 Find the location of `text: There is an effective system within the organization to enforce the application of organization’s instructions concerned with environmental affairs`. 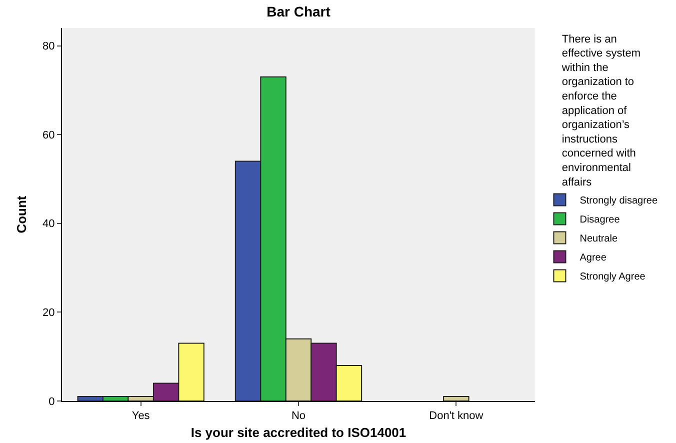

text: There is an effective system within the organization to enforce the application of organization’s instructions concerned with environmental affairs is located at coordinates (601, 110).